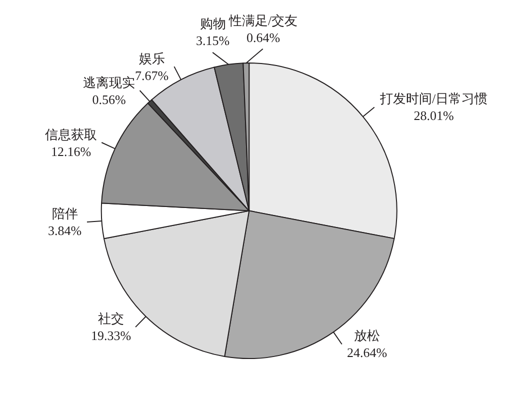 This screenshot has width=530, height=394. I want to click on slice-label: 打发时间/日常习惯, so click(433, 98).